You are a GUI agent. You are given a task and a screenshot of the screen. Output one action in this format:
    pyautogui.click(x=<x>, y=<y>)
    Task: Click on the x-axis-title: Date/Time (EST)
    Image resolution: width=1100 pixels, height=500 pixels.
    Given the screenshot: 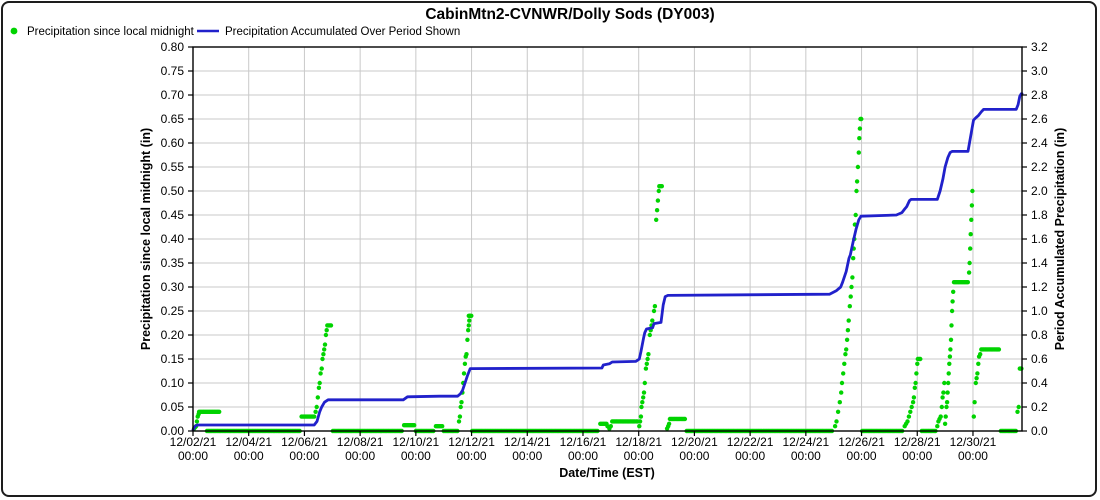 What is the action you would take?
    pyautogui.click(x=607, y=473)
    